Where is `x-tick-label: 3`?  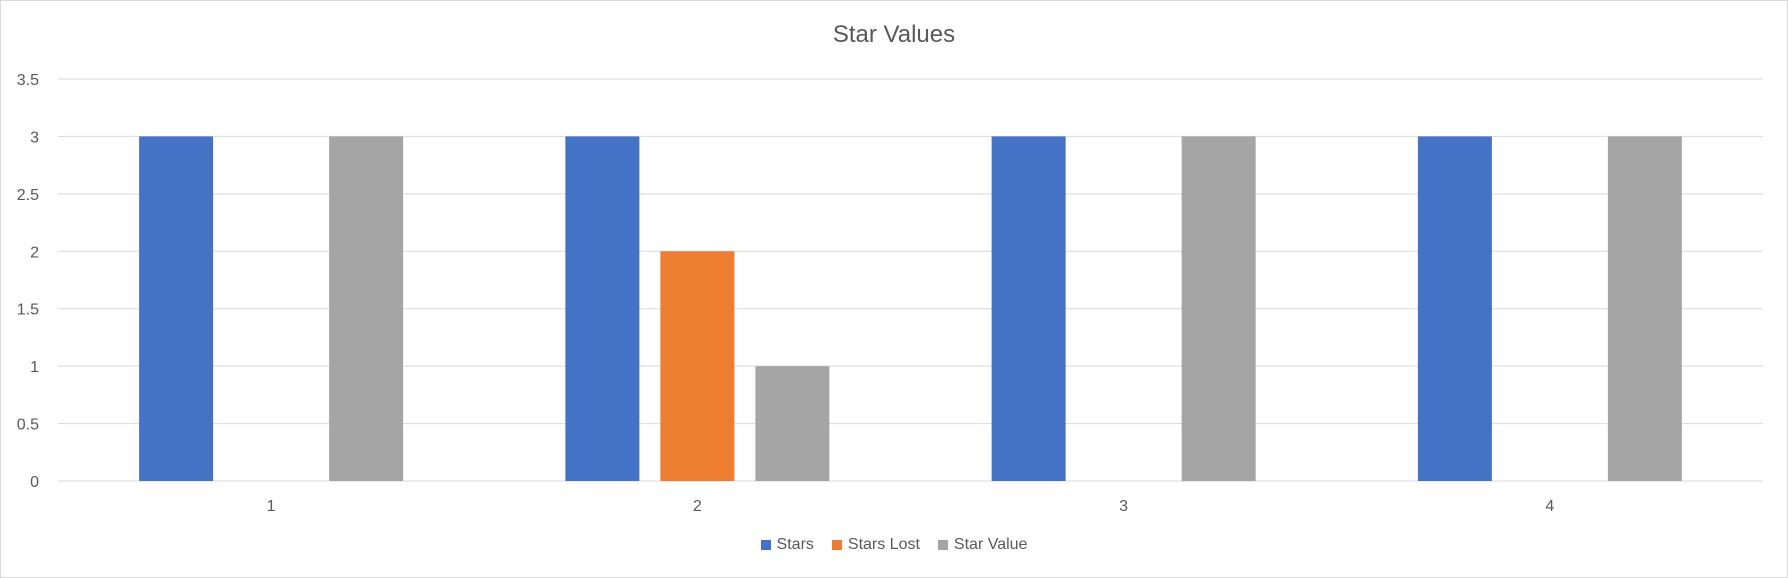 x-tick-label: 3 is located at coordinates (1123, 506).